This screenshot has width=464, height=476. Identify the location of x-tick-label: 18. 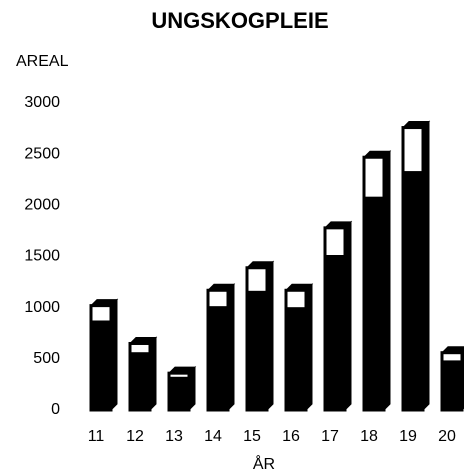
(369, 436).